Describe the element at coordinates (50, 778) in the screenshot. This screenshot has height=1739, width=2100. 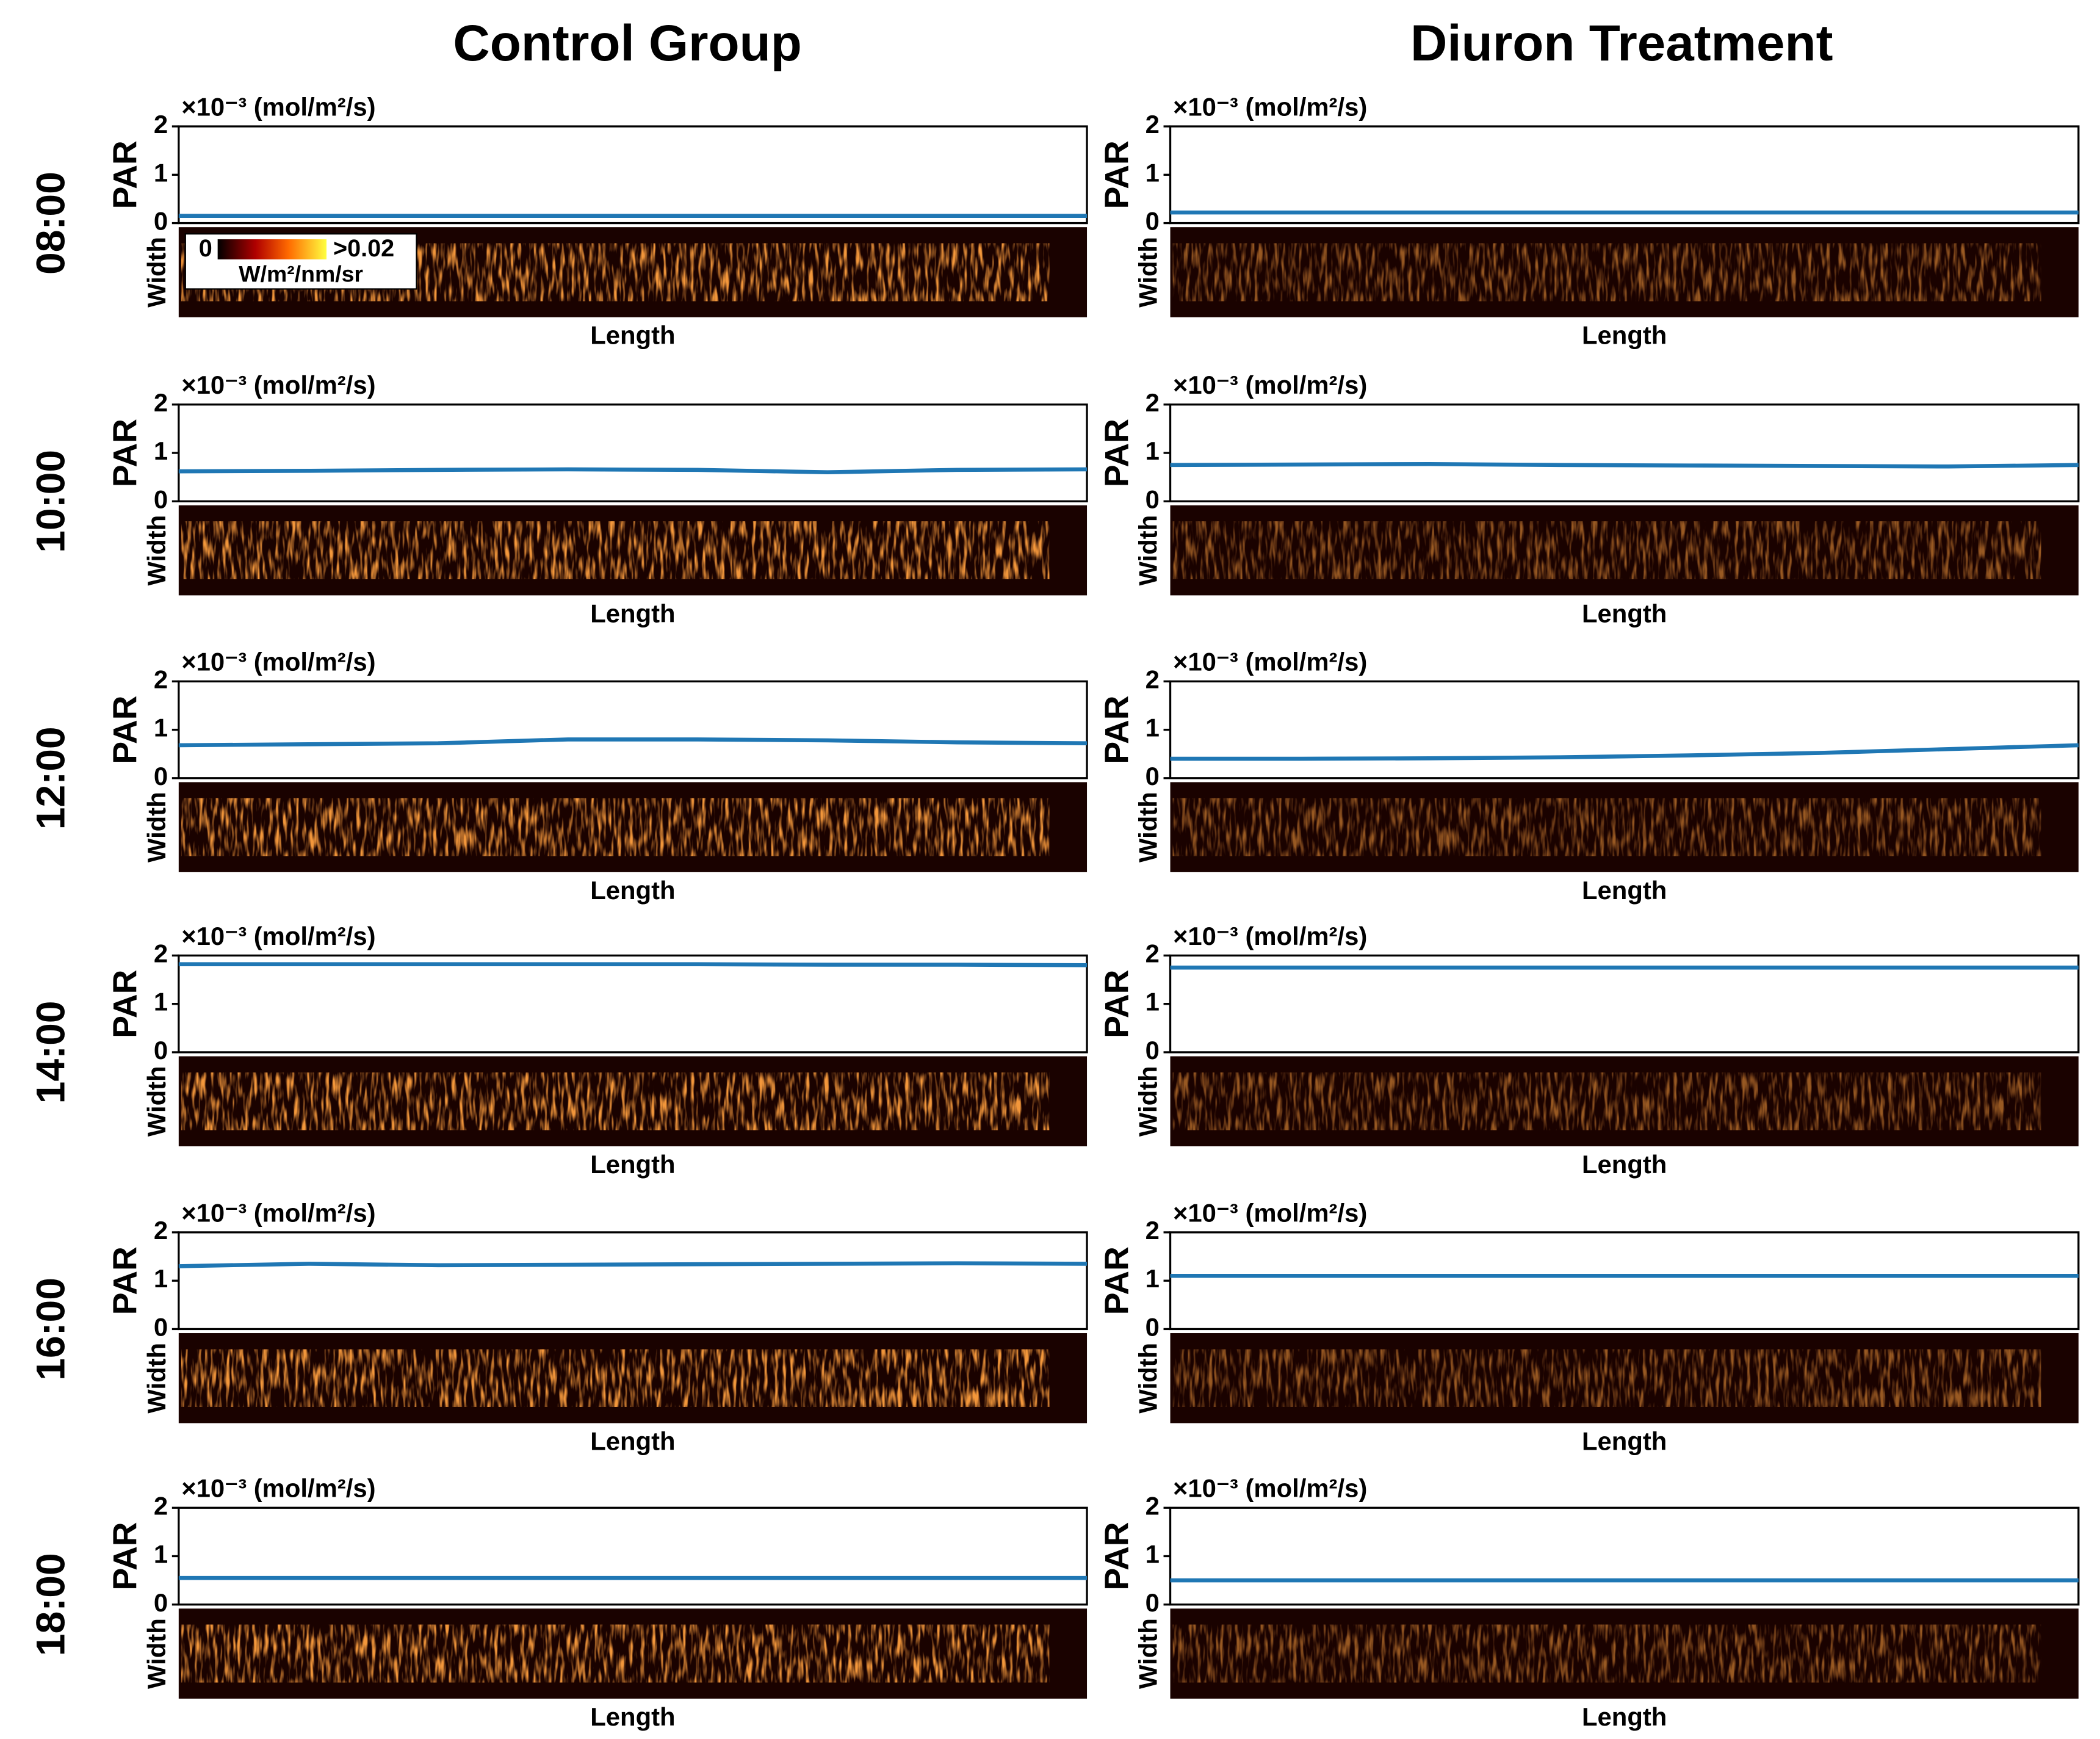
I see `row-label: 12:00` at that location.